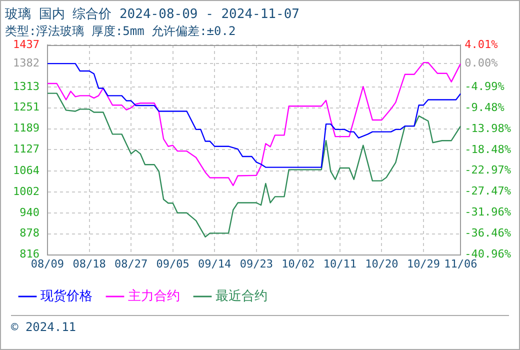  Describe the element at coordinates (152, 14) in the screenshot. I see `chart-title: 玻璃 国内 综合价 2024-08-09 - 2024-11-07` at that location.